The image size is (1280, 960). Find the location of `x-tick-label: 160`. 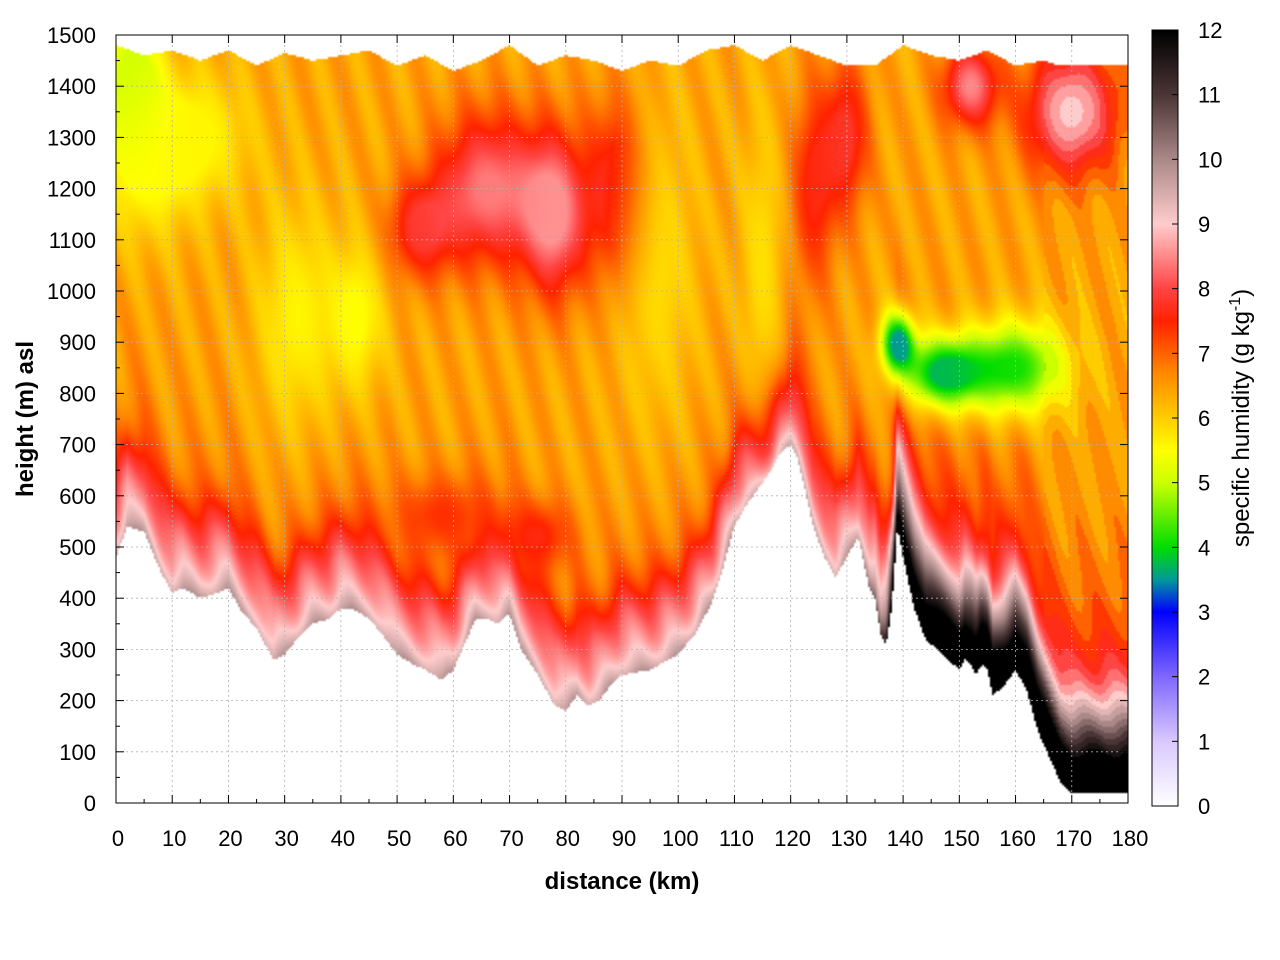

x-tick-label: 160 is located at coordinates (1017, 838).